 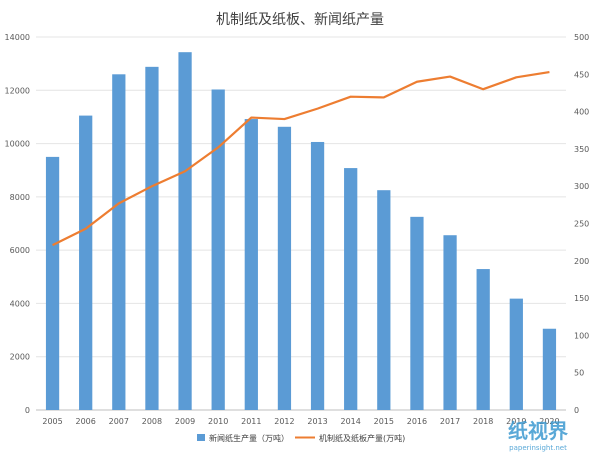 I want to click on y-right-tick-label: 100, so click(x=581, y=335).